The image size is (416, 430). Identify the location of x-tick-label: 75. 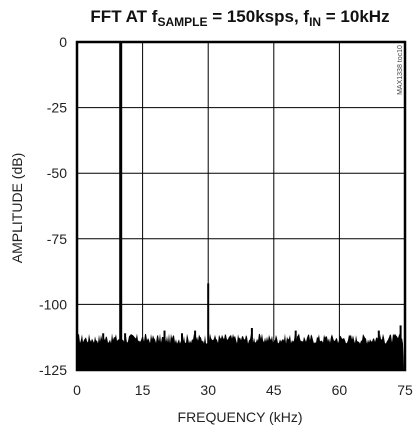
(405, 390).